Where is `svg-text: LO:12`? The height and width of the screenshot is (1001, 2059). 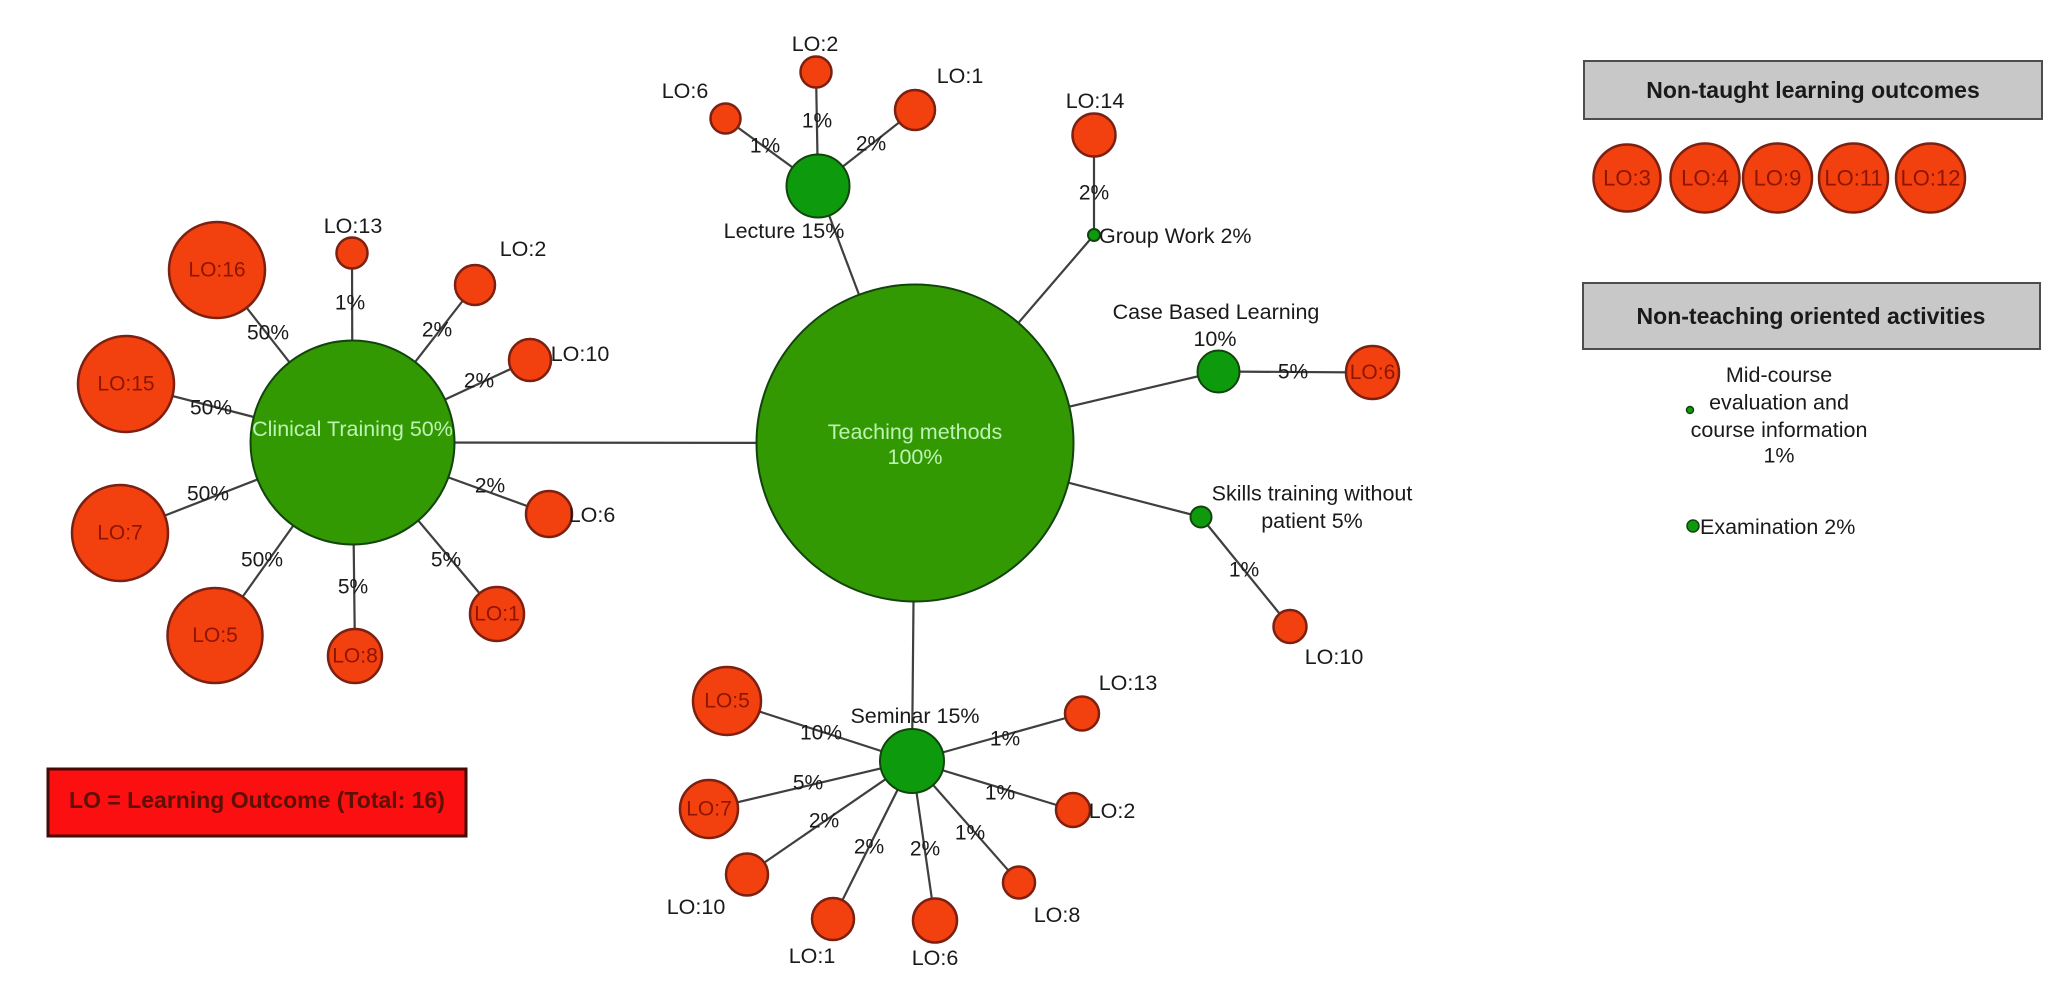 svg-text: LO:12 is located at coordinates (1931, 178).